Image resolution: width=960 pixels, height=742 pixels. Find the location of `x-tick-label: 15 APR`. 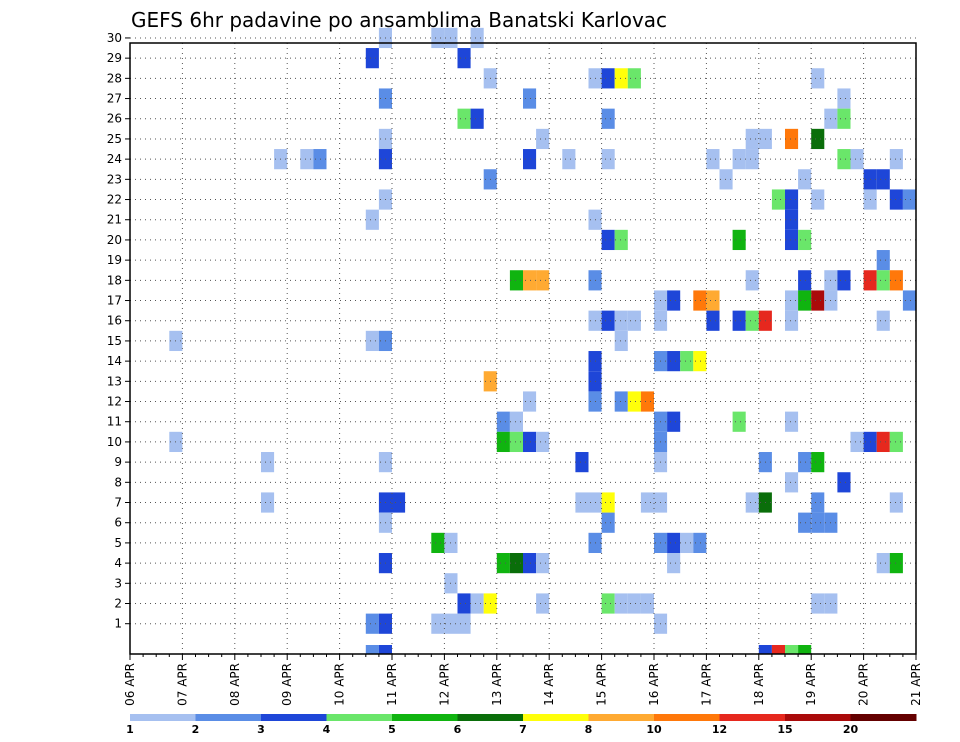

x-tick-label: 15 APR is located at coordinates (602, 684).